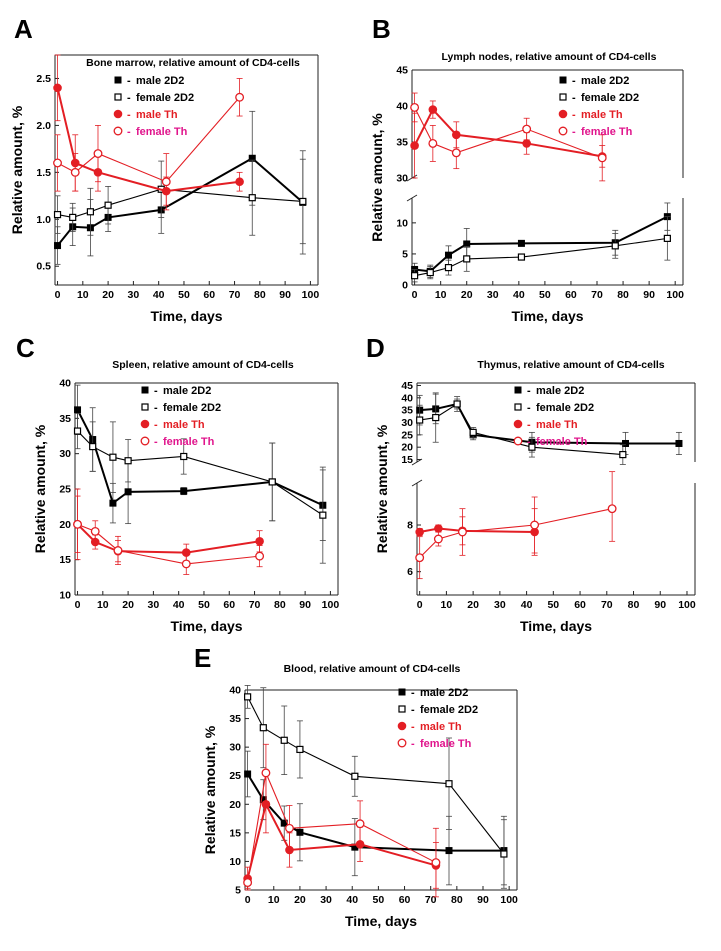 The width and height of the screenshot is (721, 951). What do you see at coordinates (407, 435) in the screenshot?
I see `y-tick-label: 25` at bounding box center [407, 435].